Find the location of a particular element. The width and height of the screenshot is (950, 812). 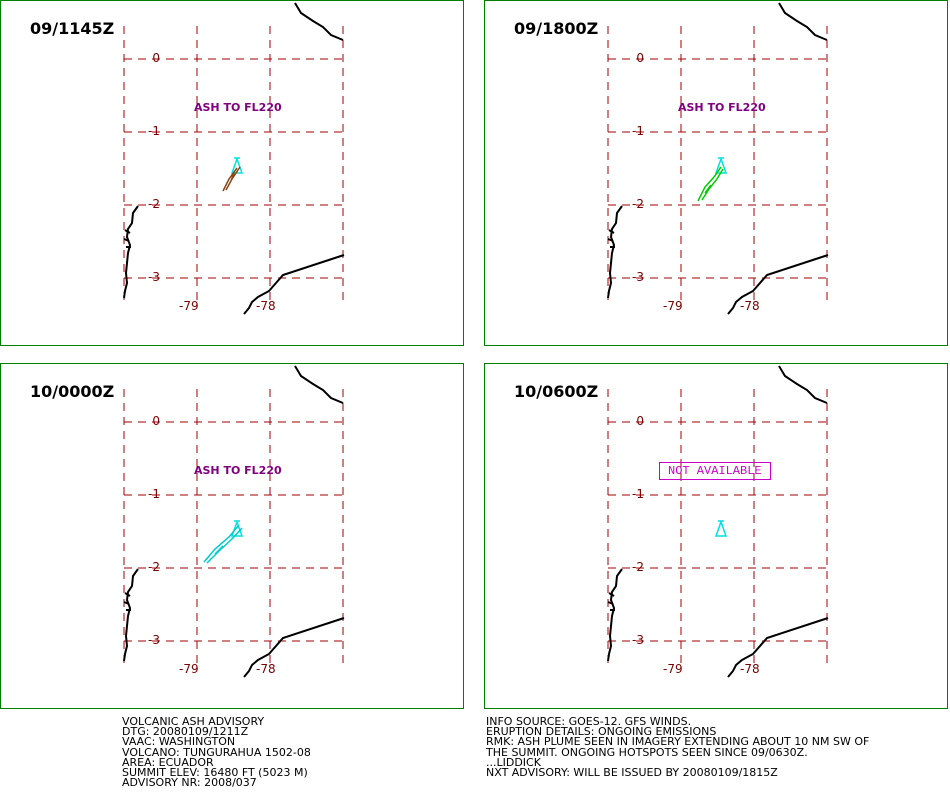

advisory-volcano: VOLCANO: TUNGURAHUA 1502-08 is located at coordinates (216, 752).